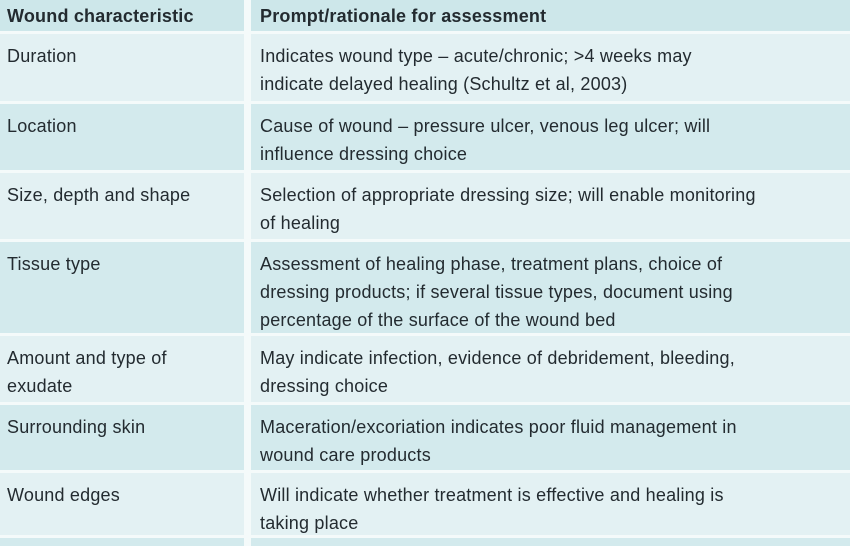 The height and width of the screenshot is (546, 850). What do you see at coordinates (122, 15) in the screenshot?
I see `header-cell-wound-characteristic: Wound characteristic` at bounding box center [122, 15].